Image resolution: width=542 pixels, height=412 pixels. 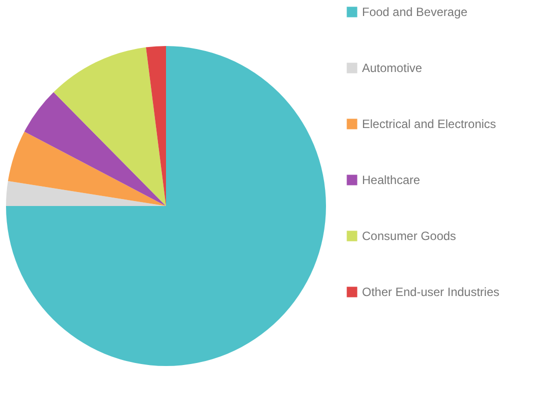 I want to click on legend-label: Other End-user Industries, so click(x=431, y=292).